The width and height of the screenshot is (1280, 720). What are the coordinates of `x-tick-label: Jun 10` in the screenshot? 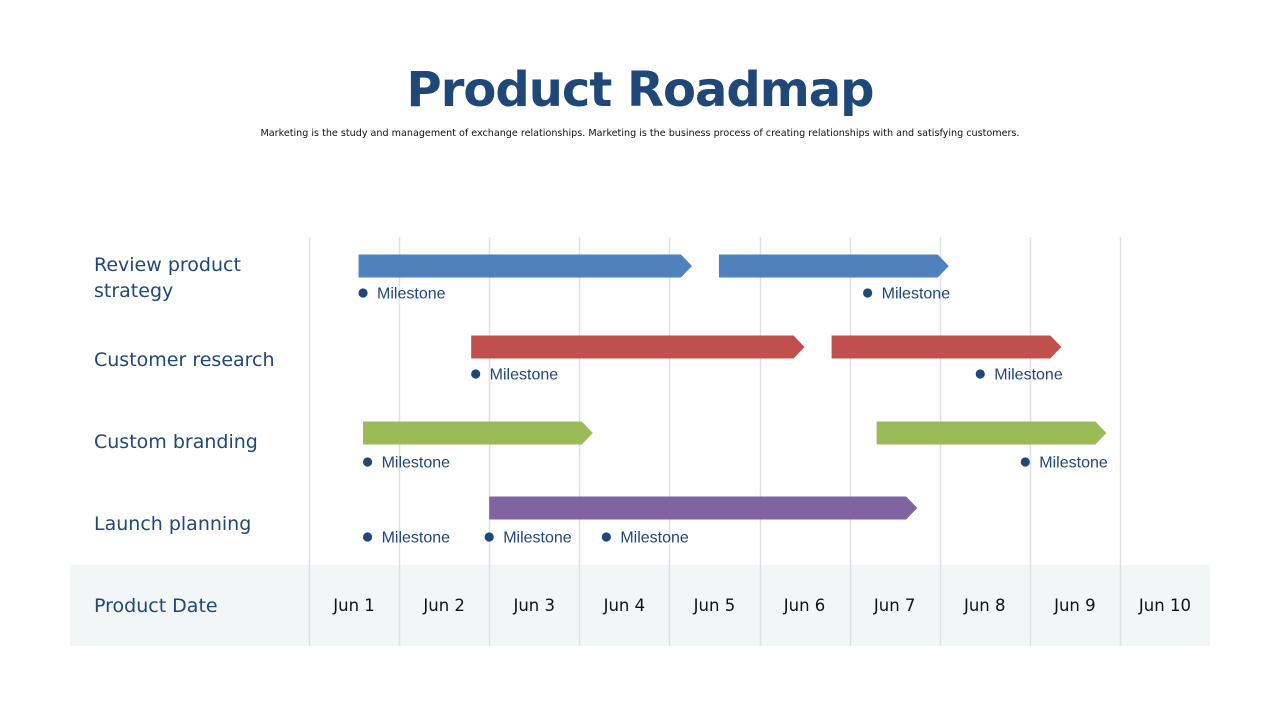 It's located at (1164, 605).